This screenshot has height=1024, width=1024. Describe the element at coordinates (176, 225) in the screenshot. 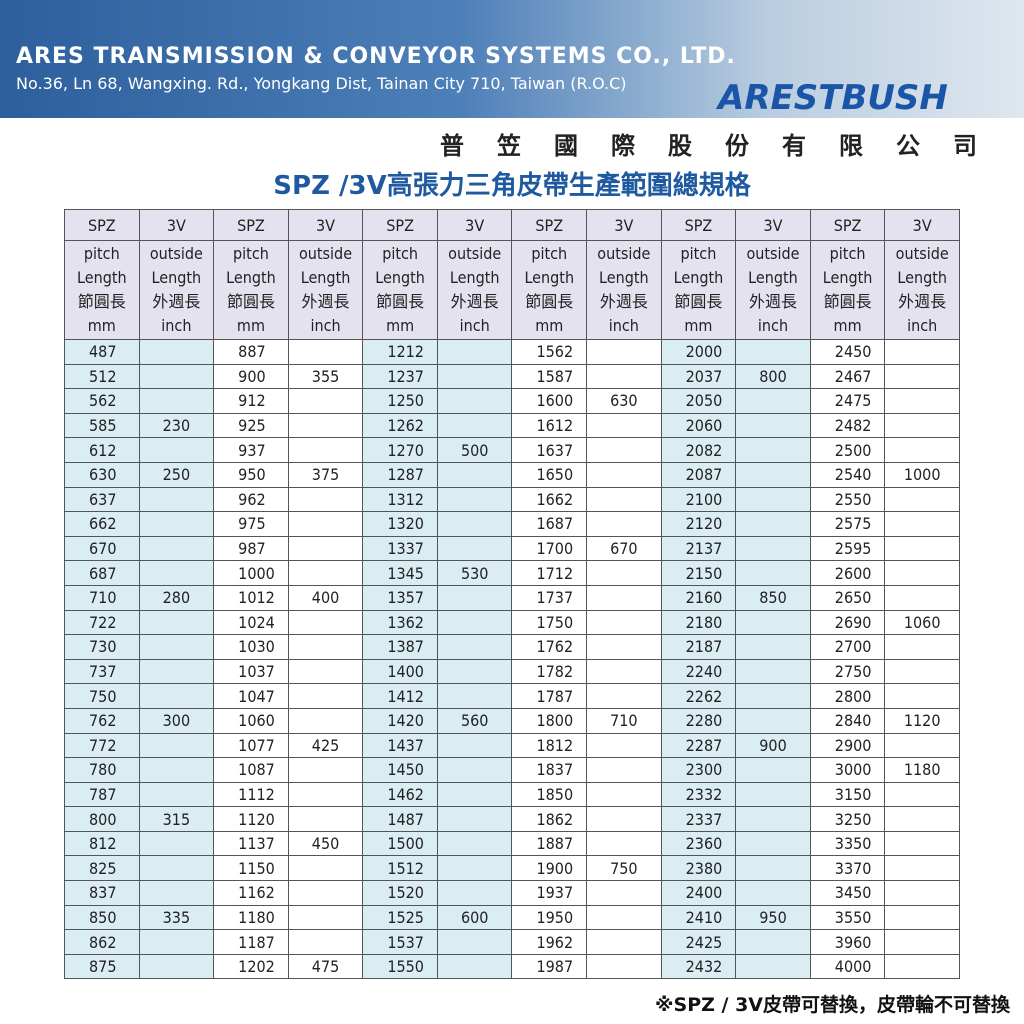

I see `column-header: 3V` at that location.